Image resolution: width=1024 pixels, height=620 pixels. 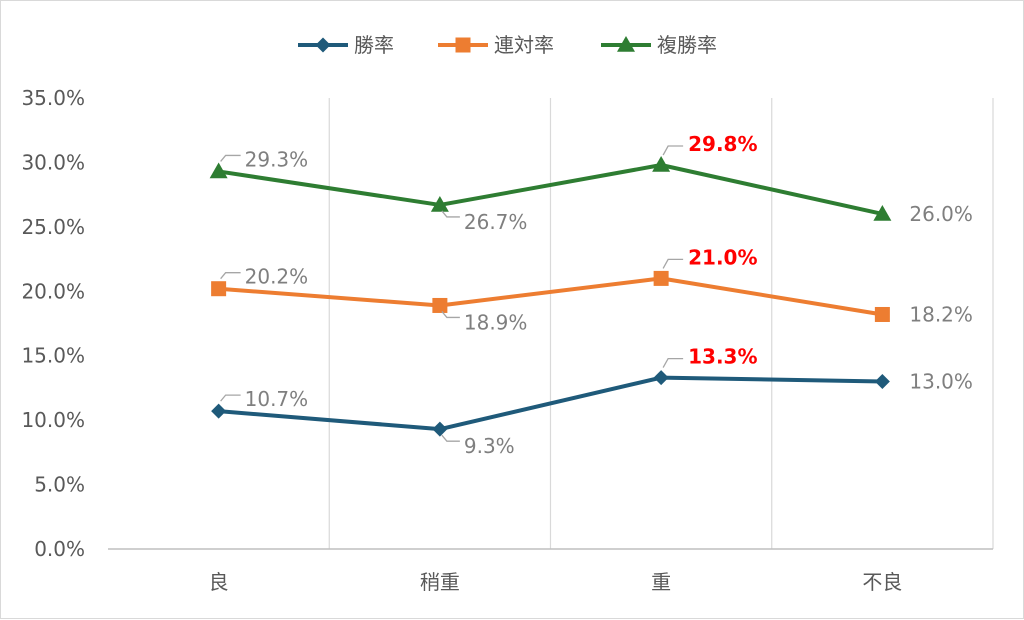 What do you see at coordinates (496, 322) in the screenshot?
I see `data-label: 18.9%` at bounding box center [496, 322].